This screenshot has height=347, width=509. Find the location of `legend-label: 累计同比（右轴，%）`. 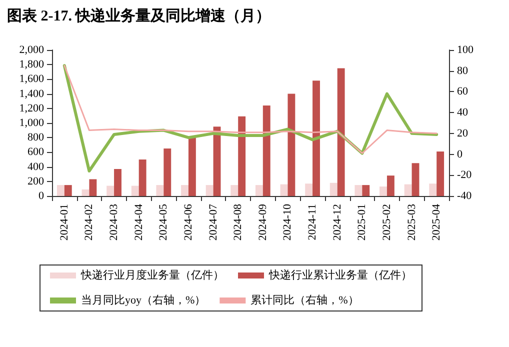

legend-label: 累计同比（右轴，%） is located at coordinates (304, 300).